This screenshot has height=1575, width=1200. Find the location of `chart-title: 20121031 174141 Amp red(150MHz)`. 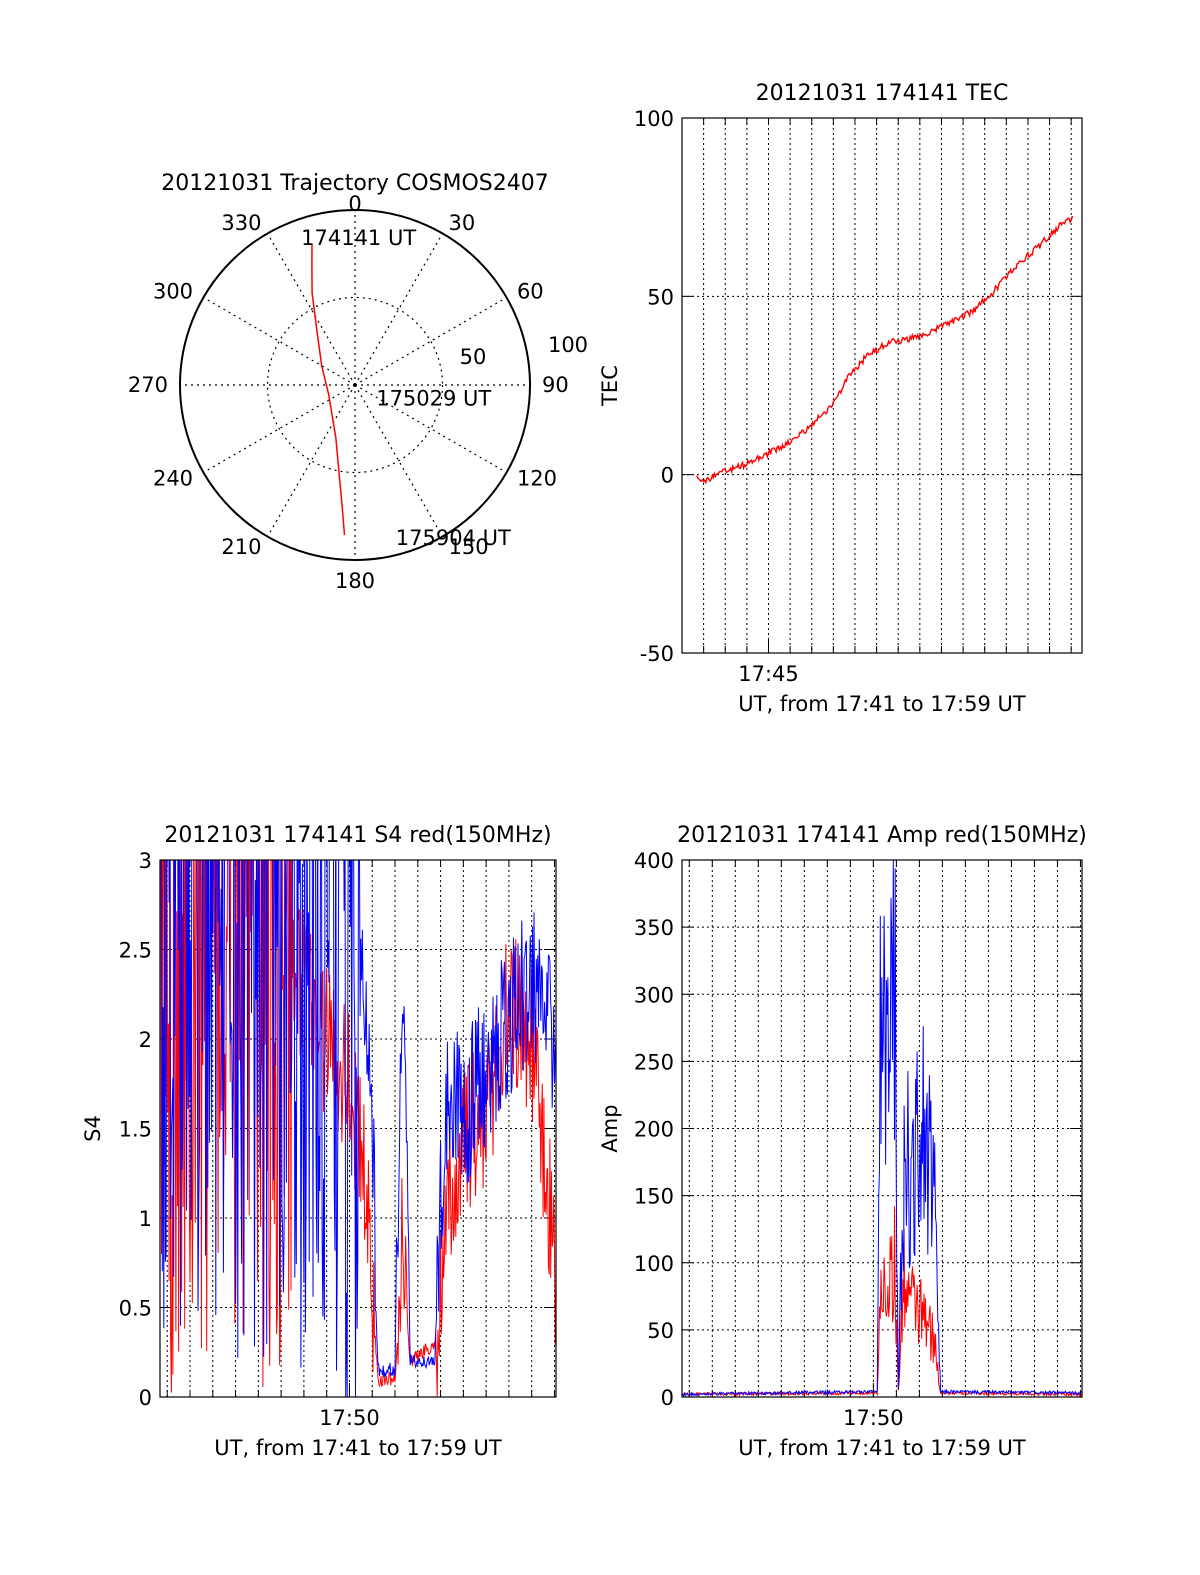

chart-title: 20121031 174141 Amp red(150MHz) is located at coordinates (882, 835).